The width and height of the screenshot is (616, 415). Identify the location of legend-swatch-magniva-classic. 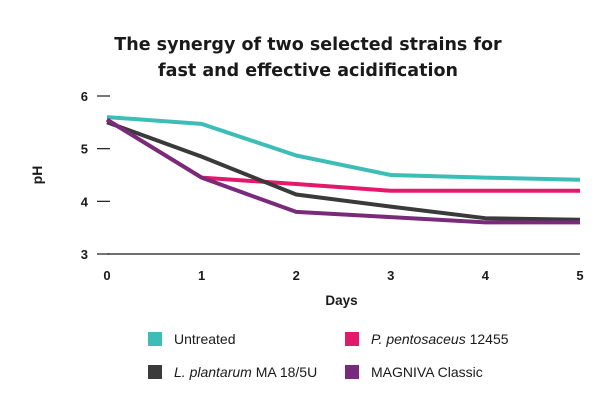
(352, 372).